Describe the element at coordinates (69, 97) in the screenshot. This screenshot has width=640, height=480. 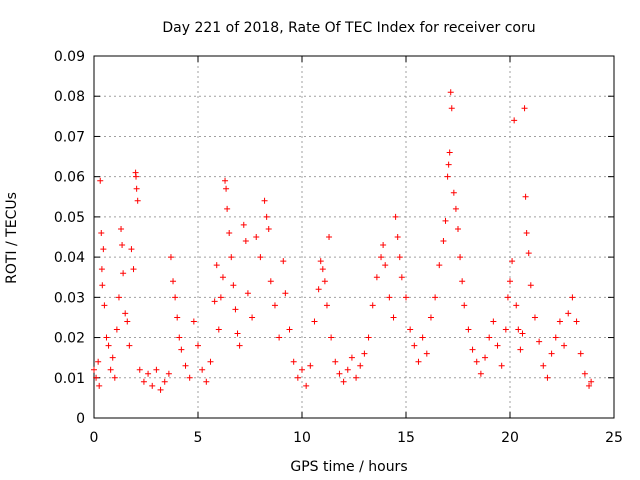
I see `y-tick-label: 0.08` at that location.